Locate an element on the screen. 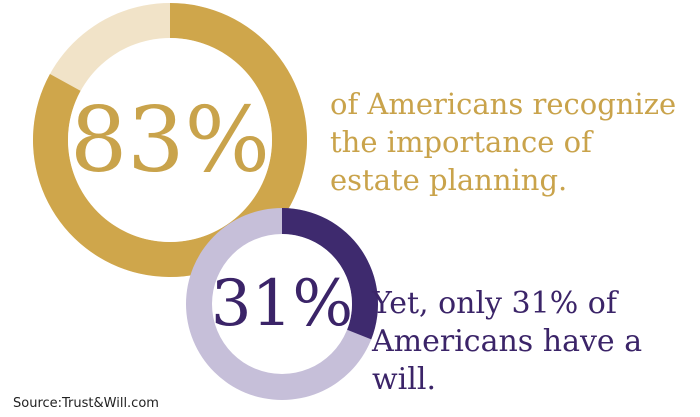 The height and width of the screenshot is (417, 700). statement-83-line-3: estate planning. is located at coordinates (449, 180).